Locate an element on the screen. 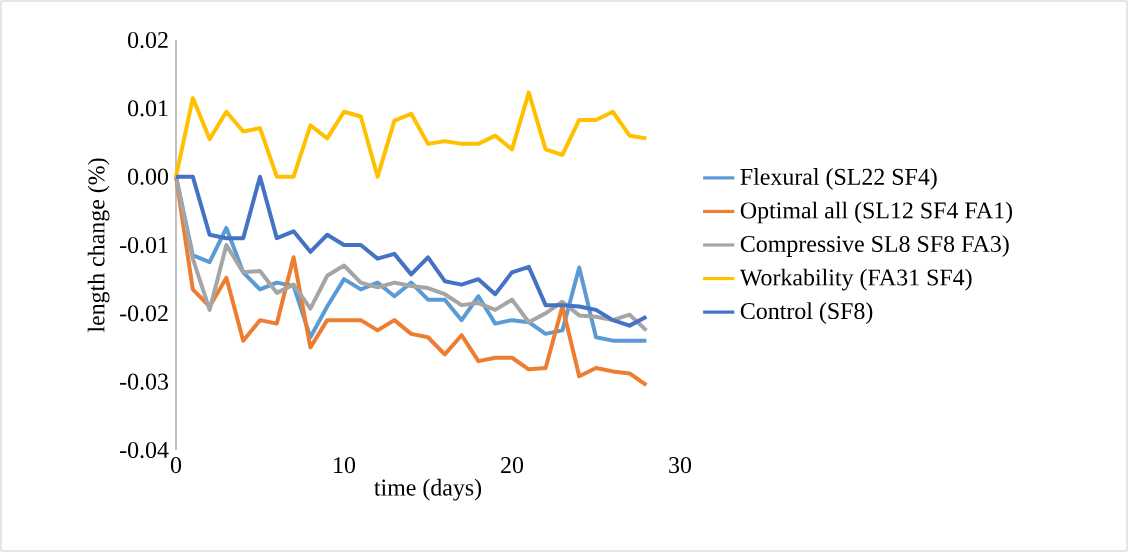 The height and width of the screenshot is (552, 1128). legend-label: Control (SF8) is located at coordinates (806, 313).